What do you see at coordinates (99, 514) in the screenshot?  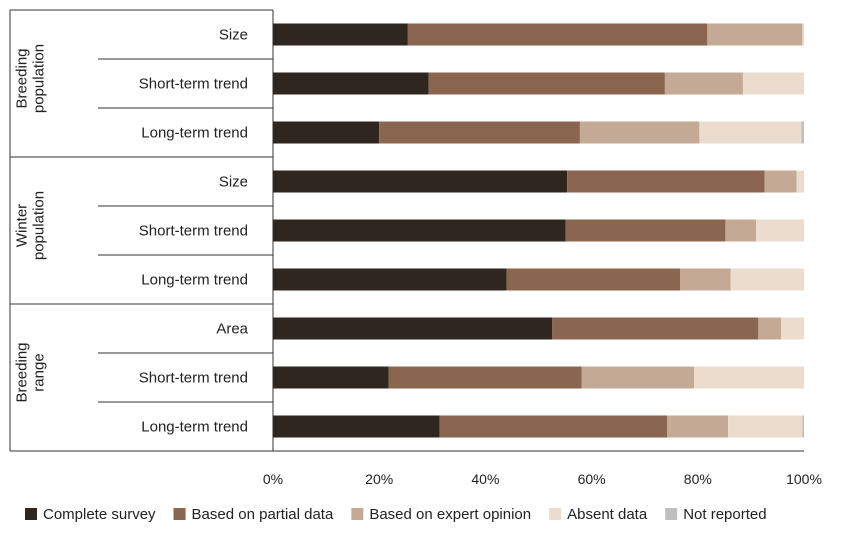 I see `legend-label: Complete survey` at bounding box center [99, 514].